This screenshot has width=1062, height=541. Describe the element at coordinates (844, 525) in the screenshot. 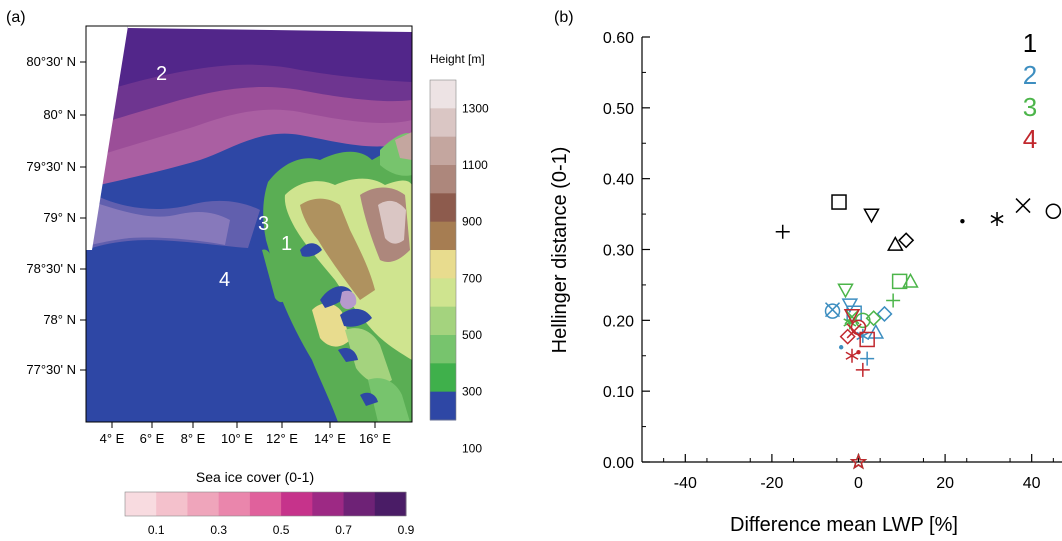

I see `x-axis-label: Difference mean LWP [%]` at that location.